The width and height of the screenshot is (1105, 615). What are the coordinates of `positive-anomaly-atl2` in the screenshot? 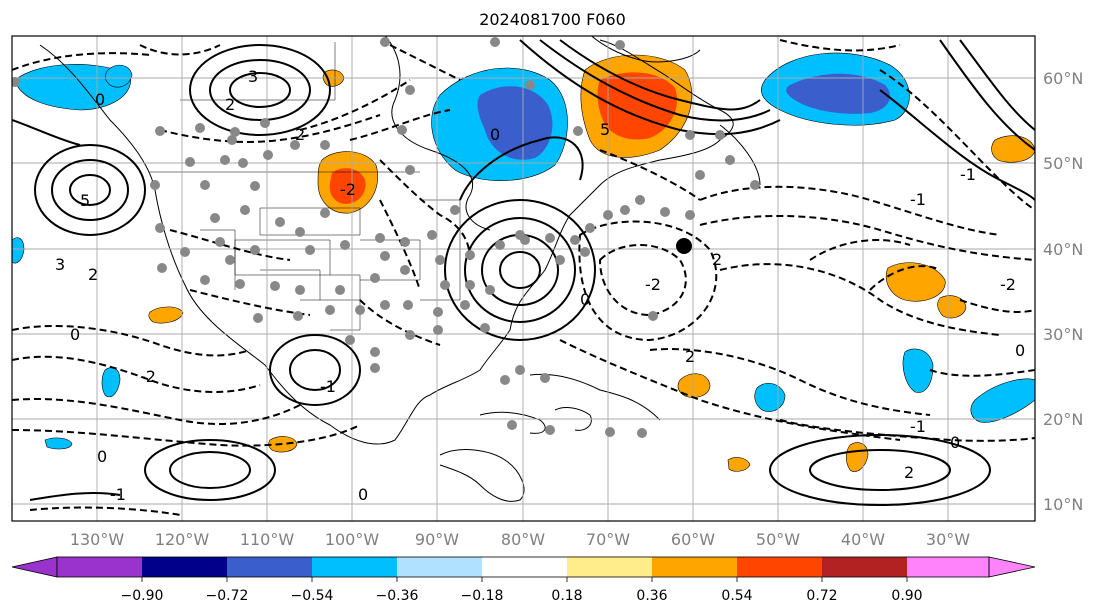 It's located at (694, 385).